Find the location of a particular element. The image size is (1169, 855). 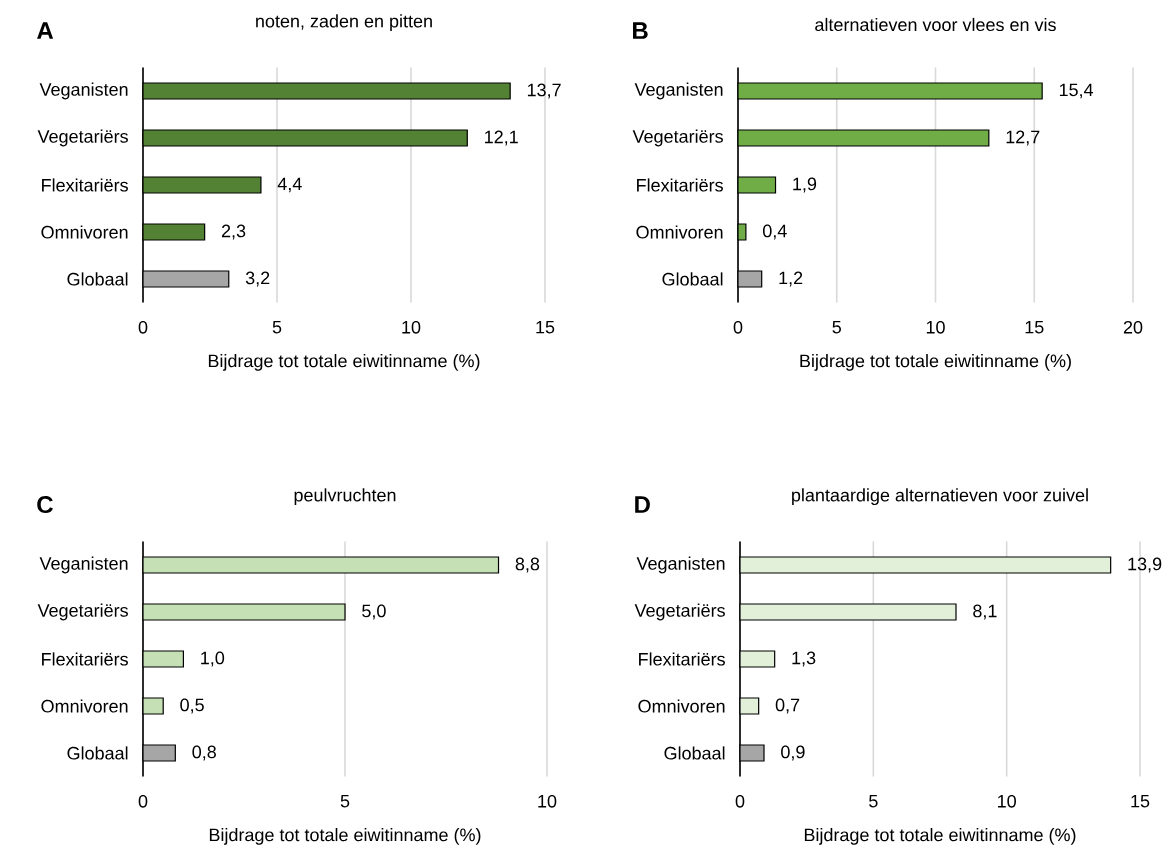

chart-title: alternatieven voor vlees en vis is located at coordinates (935, 24).